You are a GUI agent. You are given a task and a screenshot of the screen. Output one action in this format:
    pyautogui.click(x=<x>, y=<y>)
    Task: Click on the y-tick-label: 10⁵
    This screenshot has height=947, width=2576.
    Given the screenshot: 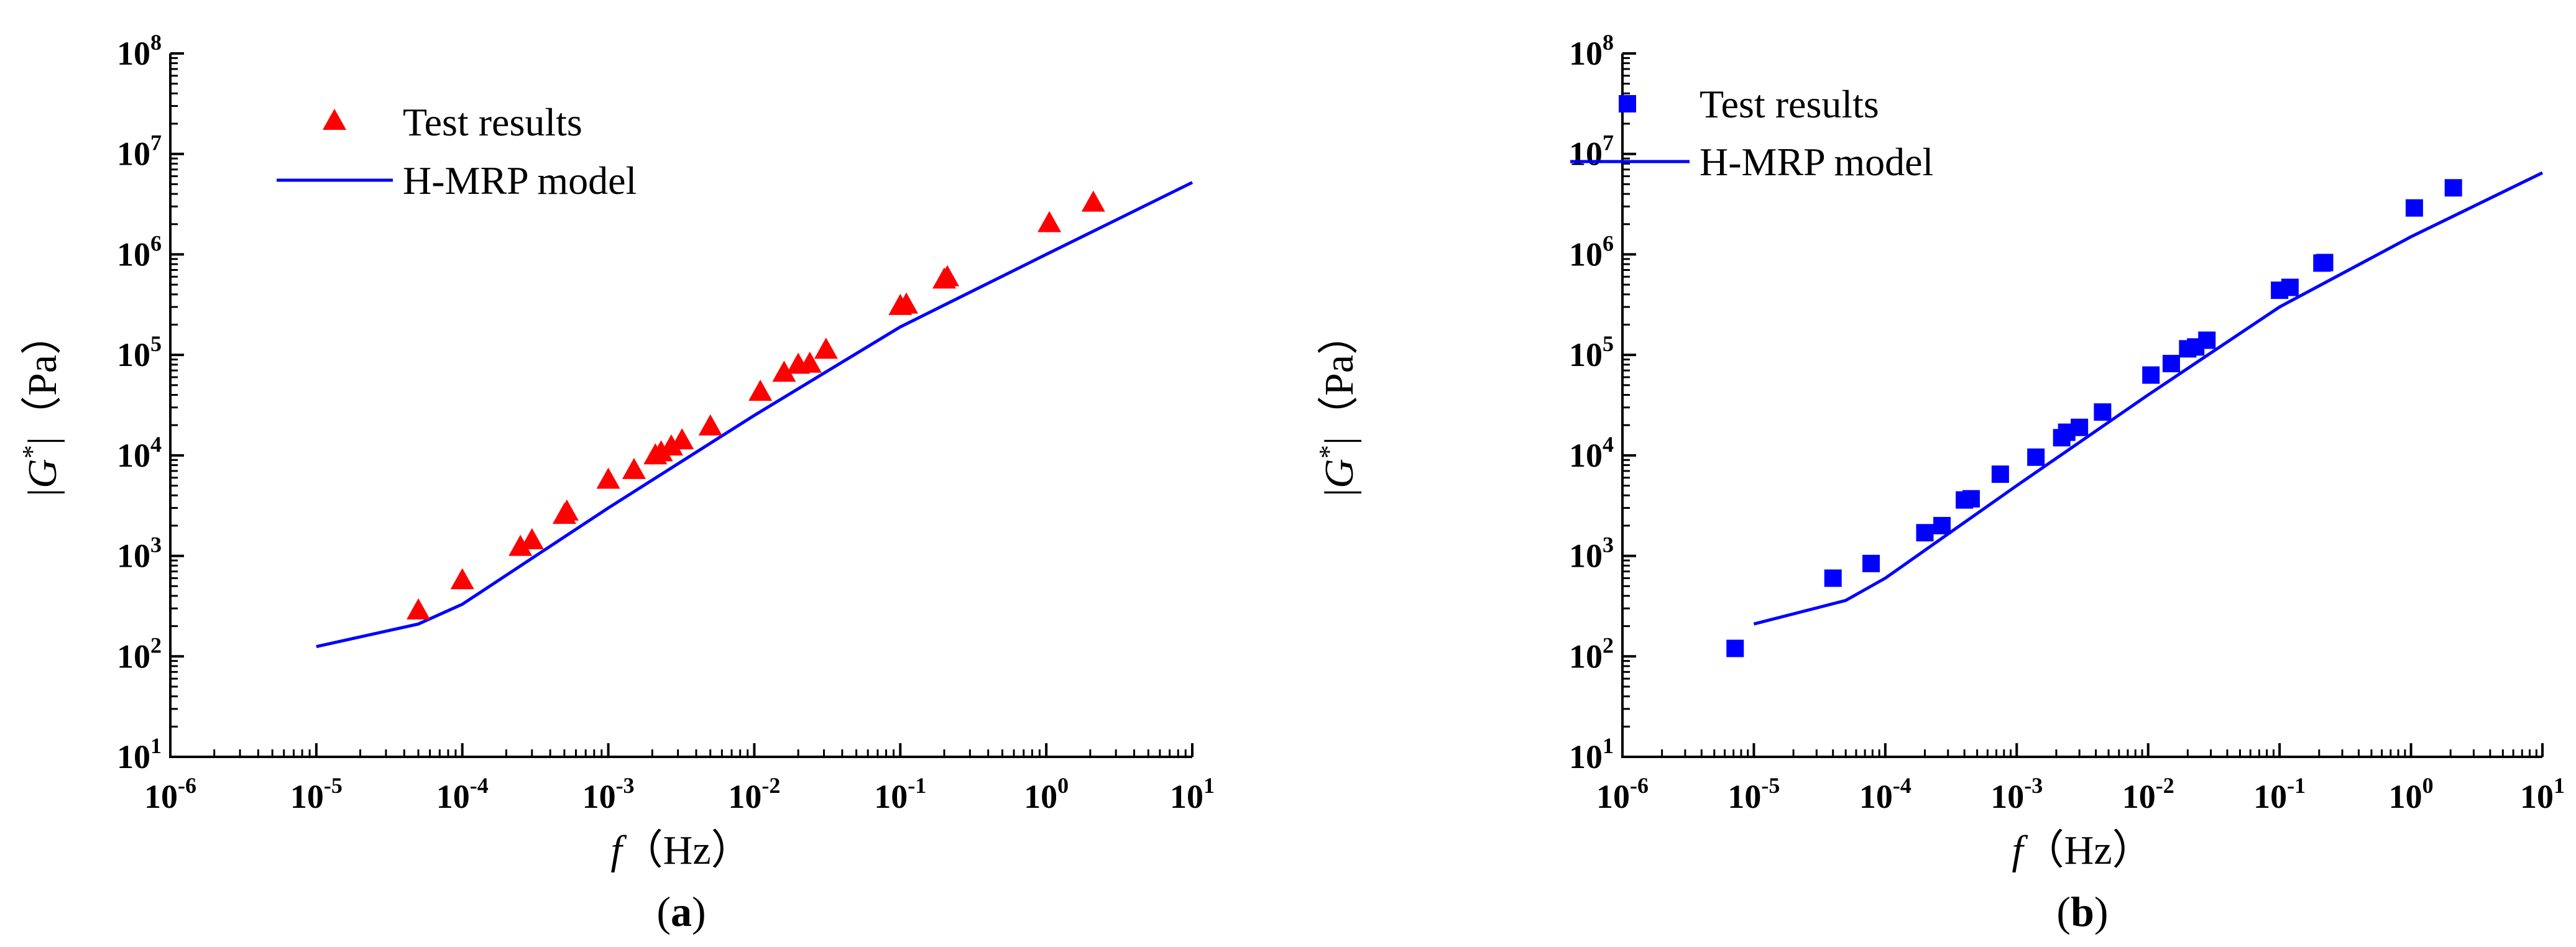 What is the action you would take?
    pyautogui.click(x=1591, y=352)
    